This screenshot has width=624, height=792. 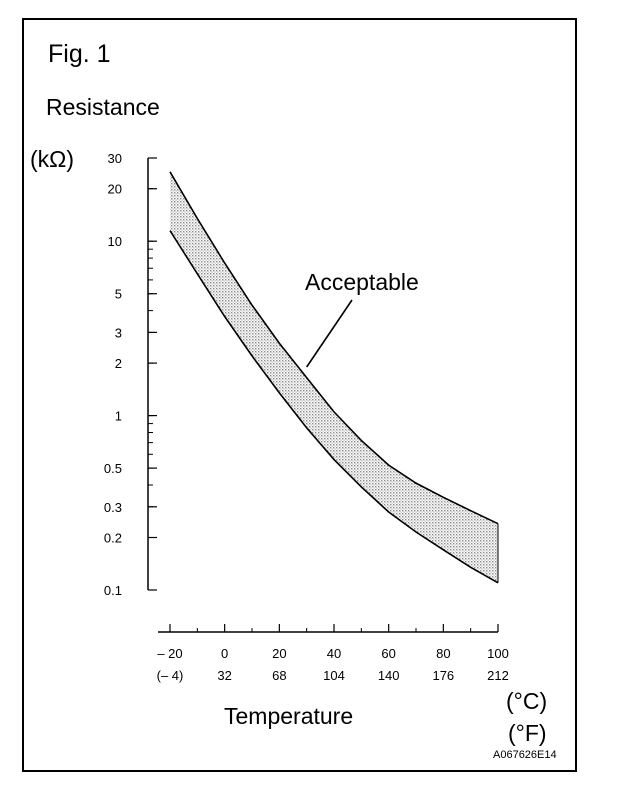 What do you see at coordinates (118, 363) in the screenshot?
I see `y-tick-label: 2` at bounding box center [118, 363].